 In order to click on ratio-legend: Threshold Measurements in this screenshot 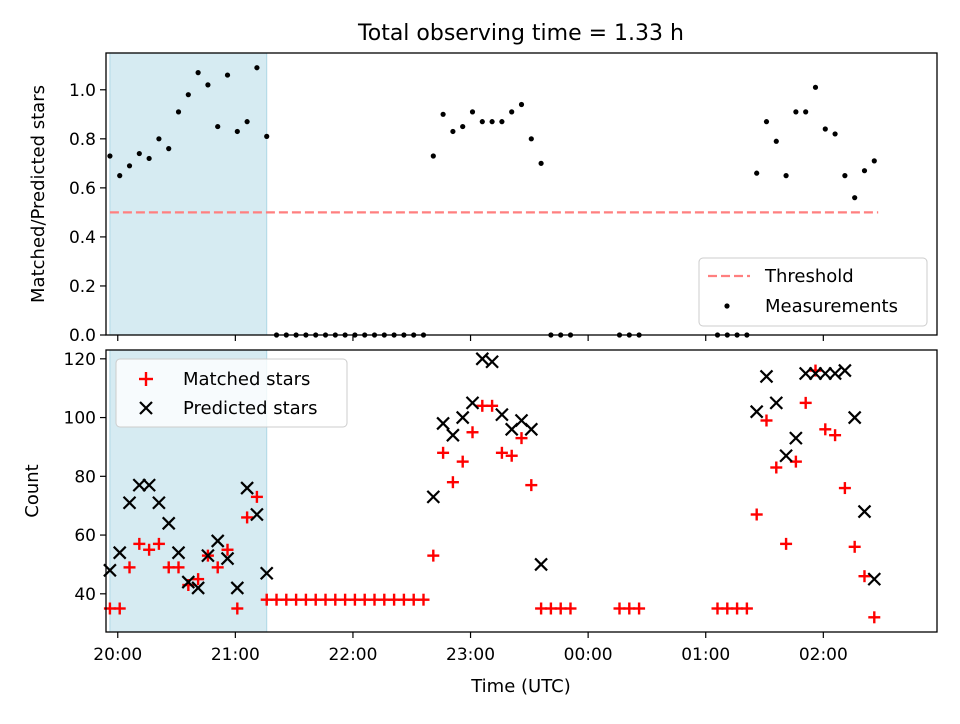, I will do `click(813, 292)`.